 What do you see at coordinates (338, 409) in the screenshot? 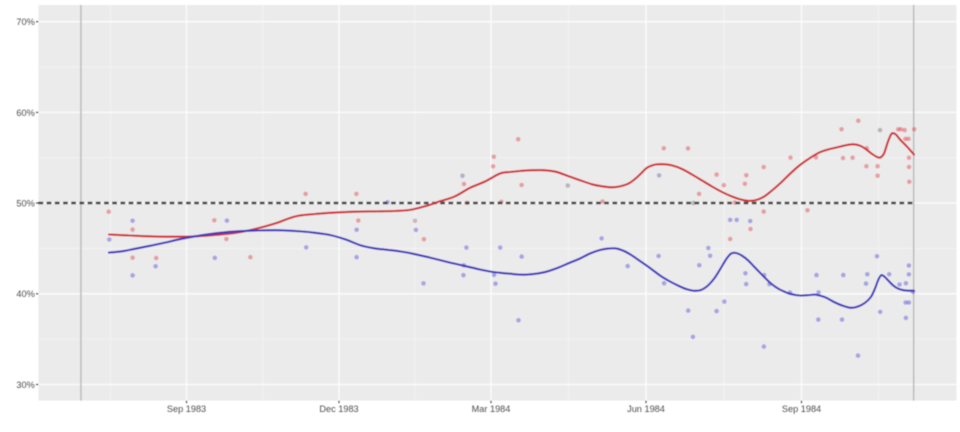
I see `svg-text: Dec 1983` at bounding box center [338, 409].